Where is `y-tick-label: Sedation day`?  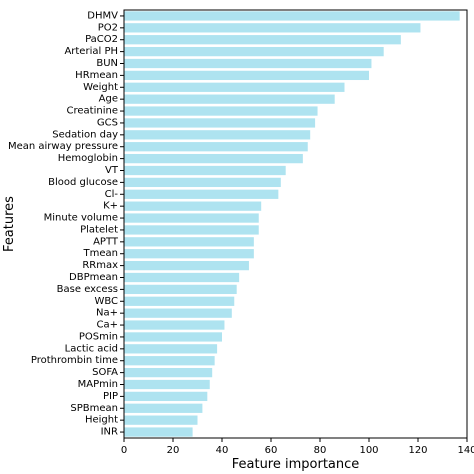 y-tick-label: Sedation day is located at coordinates (85, 134).